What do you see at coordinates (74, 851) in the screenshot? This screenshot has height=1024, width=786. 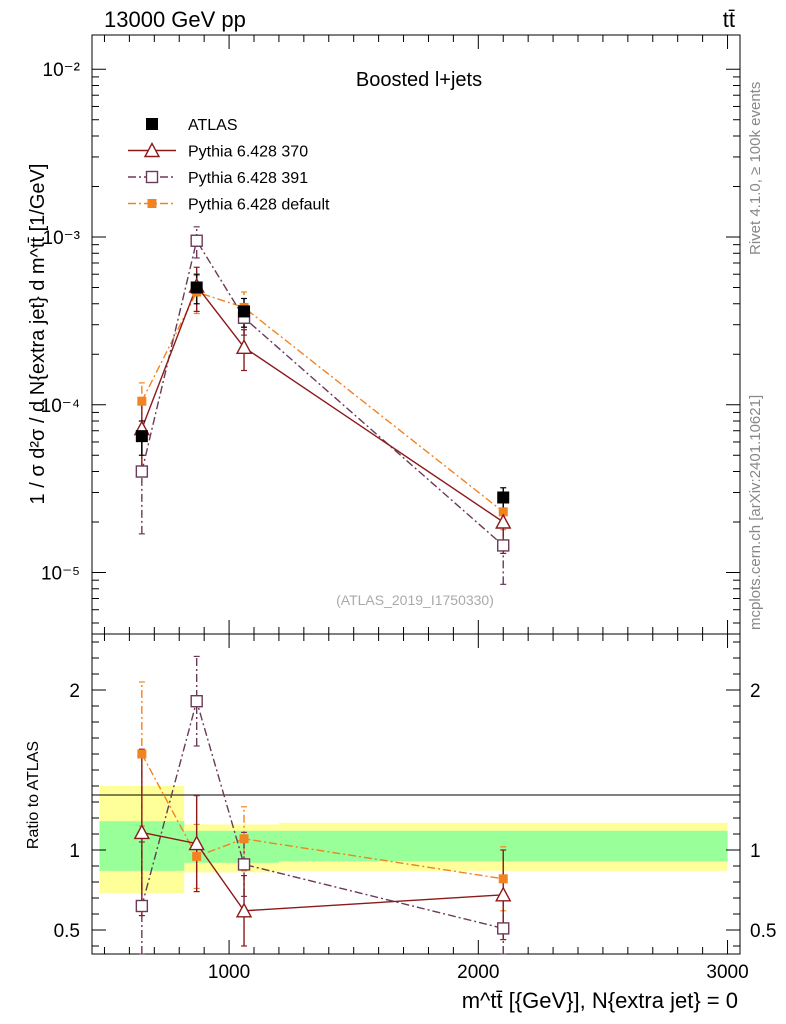 I see `ratio-ytick-label-left-1: 1` at bounding box center [74, 851].